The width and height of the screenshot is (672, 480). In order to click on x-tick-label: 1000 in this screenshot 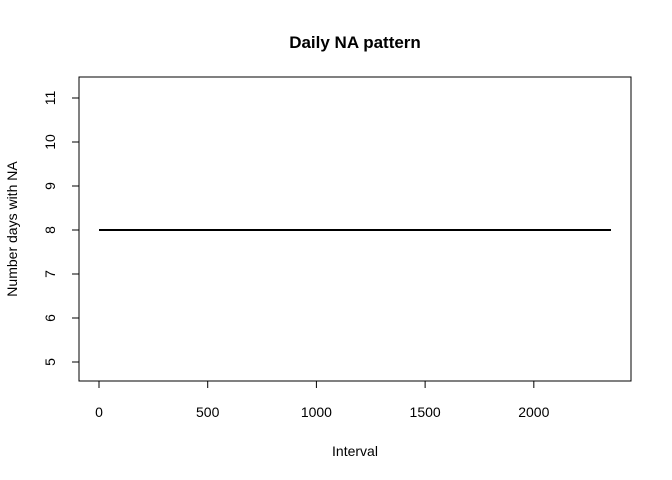, I will do `click(316, 412)`.